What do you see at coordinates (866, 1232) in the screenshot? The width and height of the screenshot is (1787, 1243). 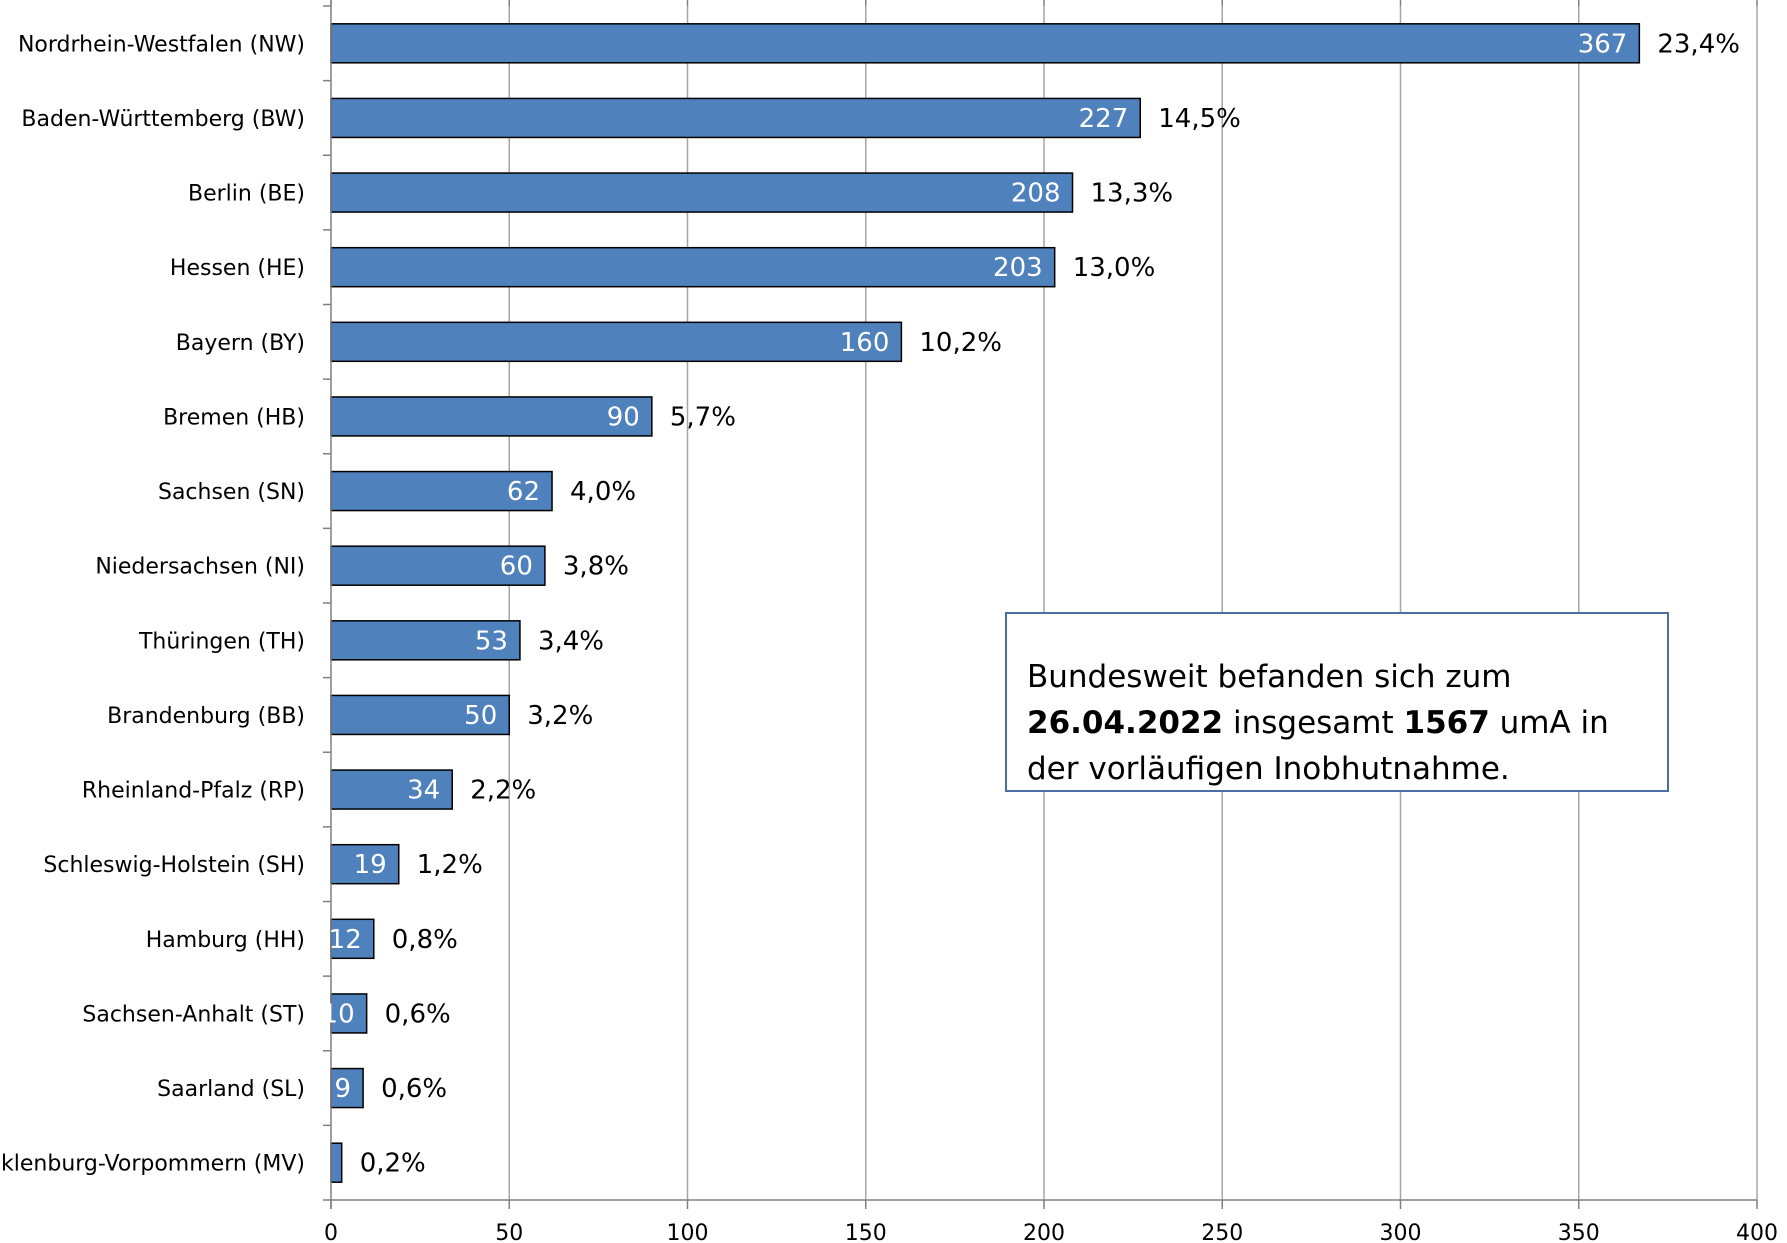 I see `x-tick-label: 150` at bounding box center [866, 1232].